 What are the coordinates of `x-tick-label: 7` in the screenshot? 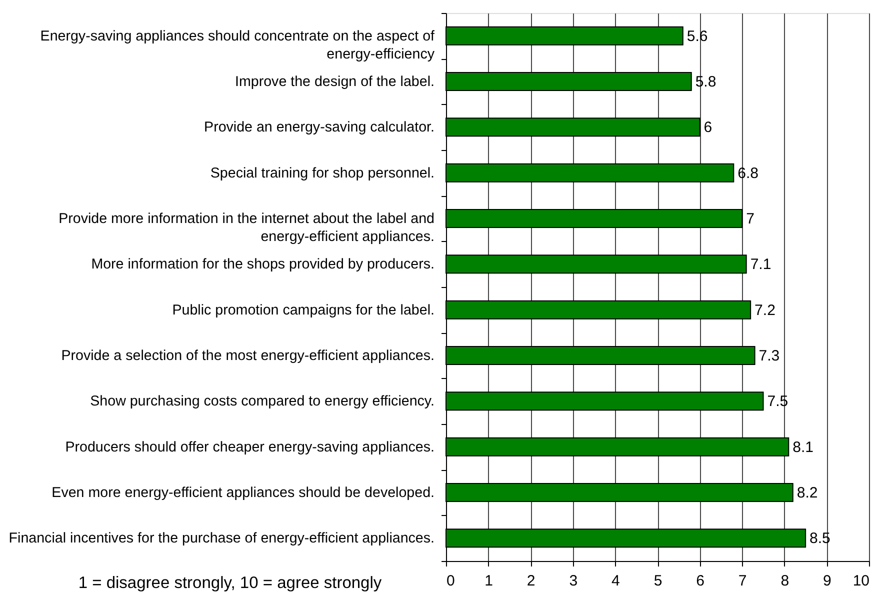 It's located at (742, 581).